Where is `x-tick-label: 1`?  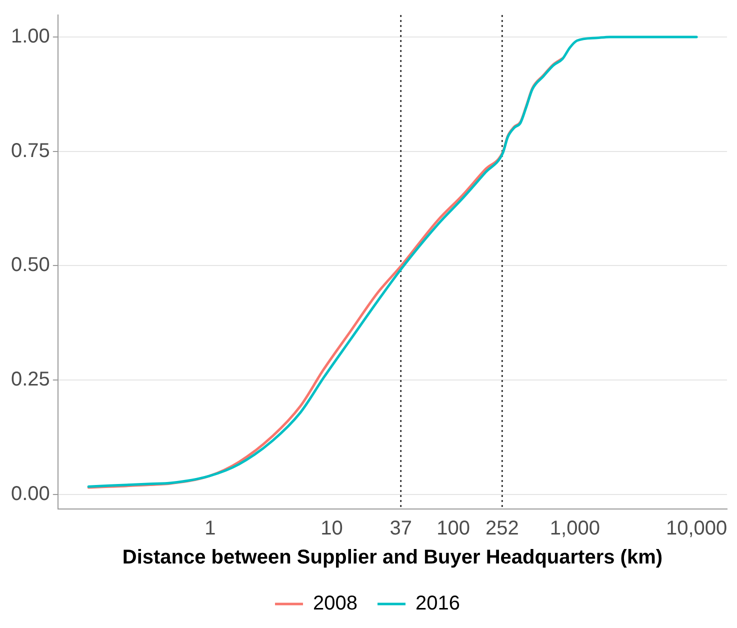
x-tick-label: 1 is located at coordinates (210, 529).